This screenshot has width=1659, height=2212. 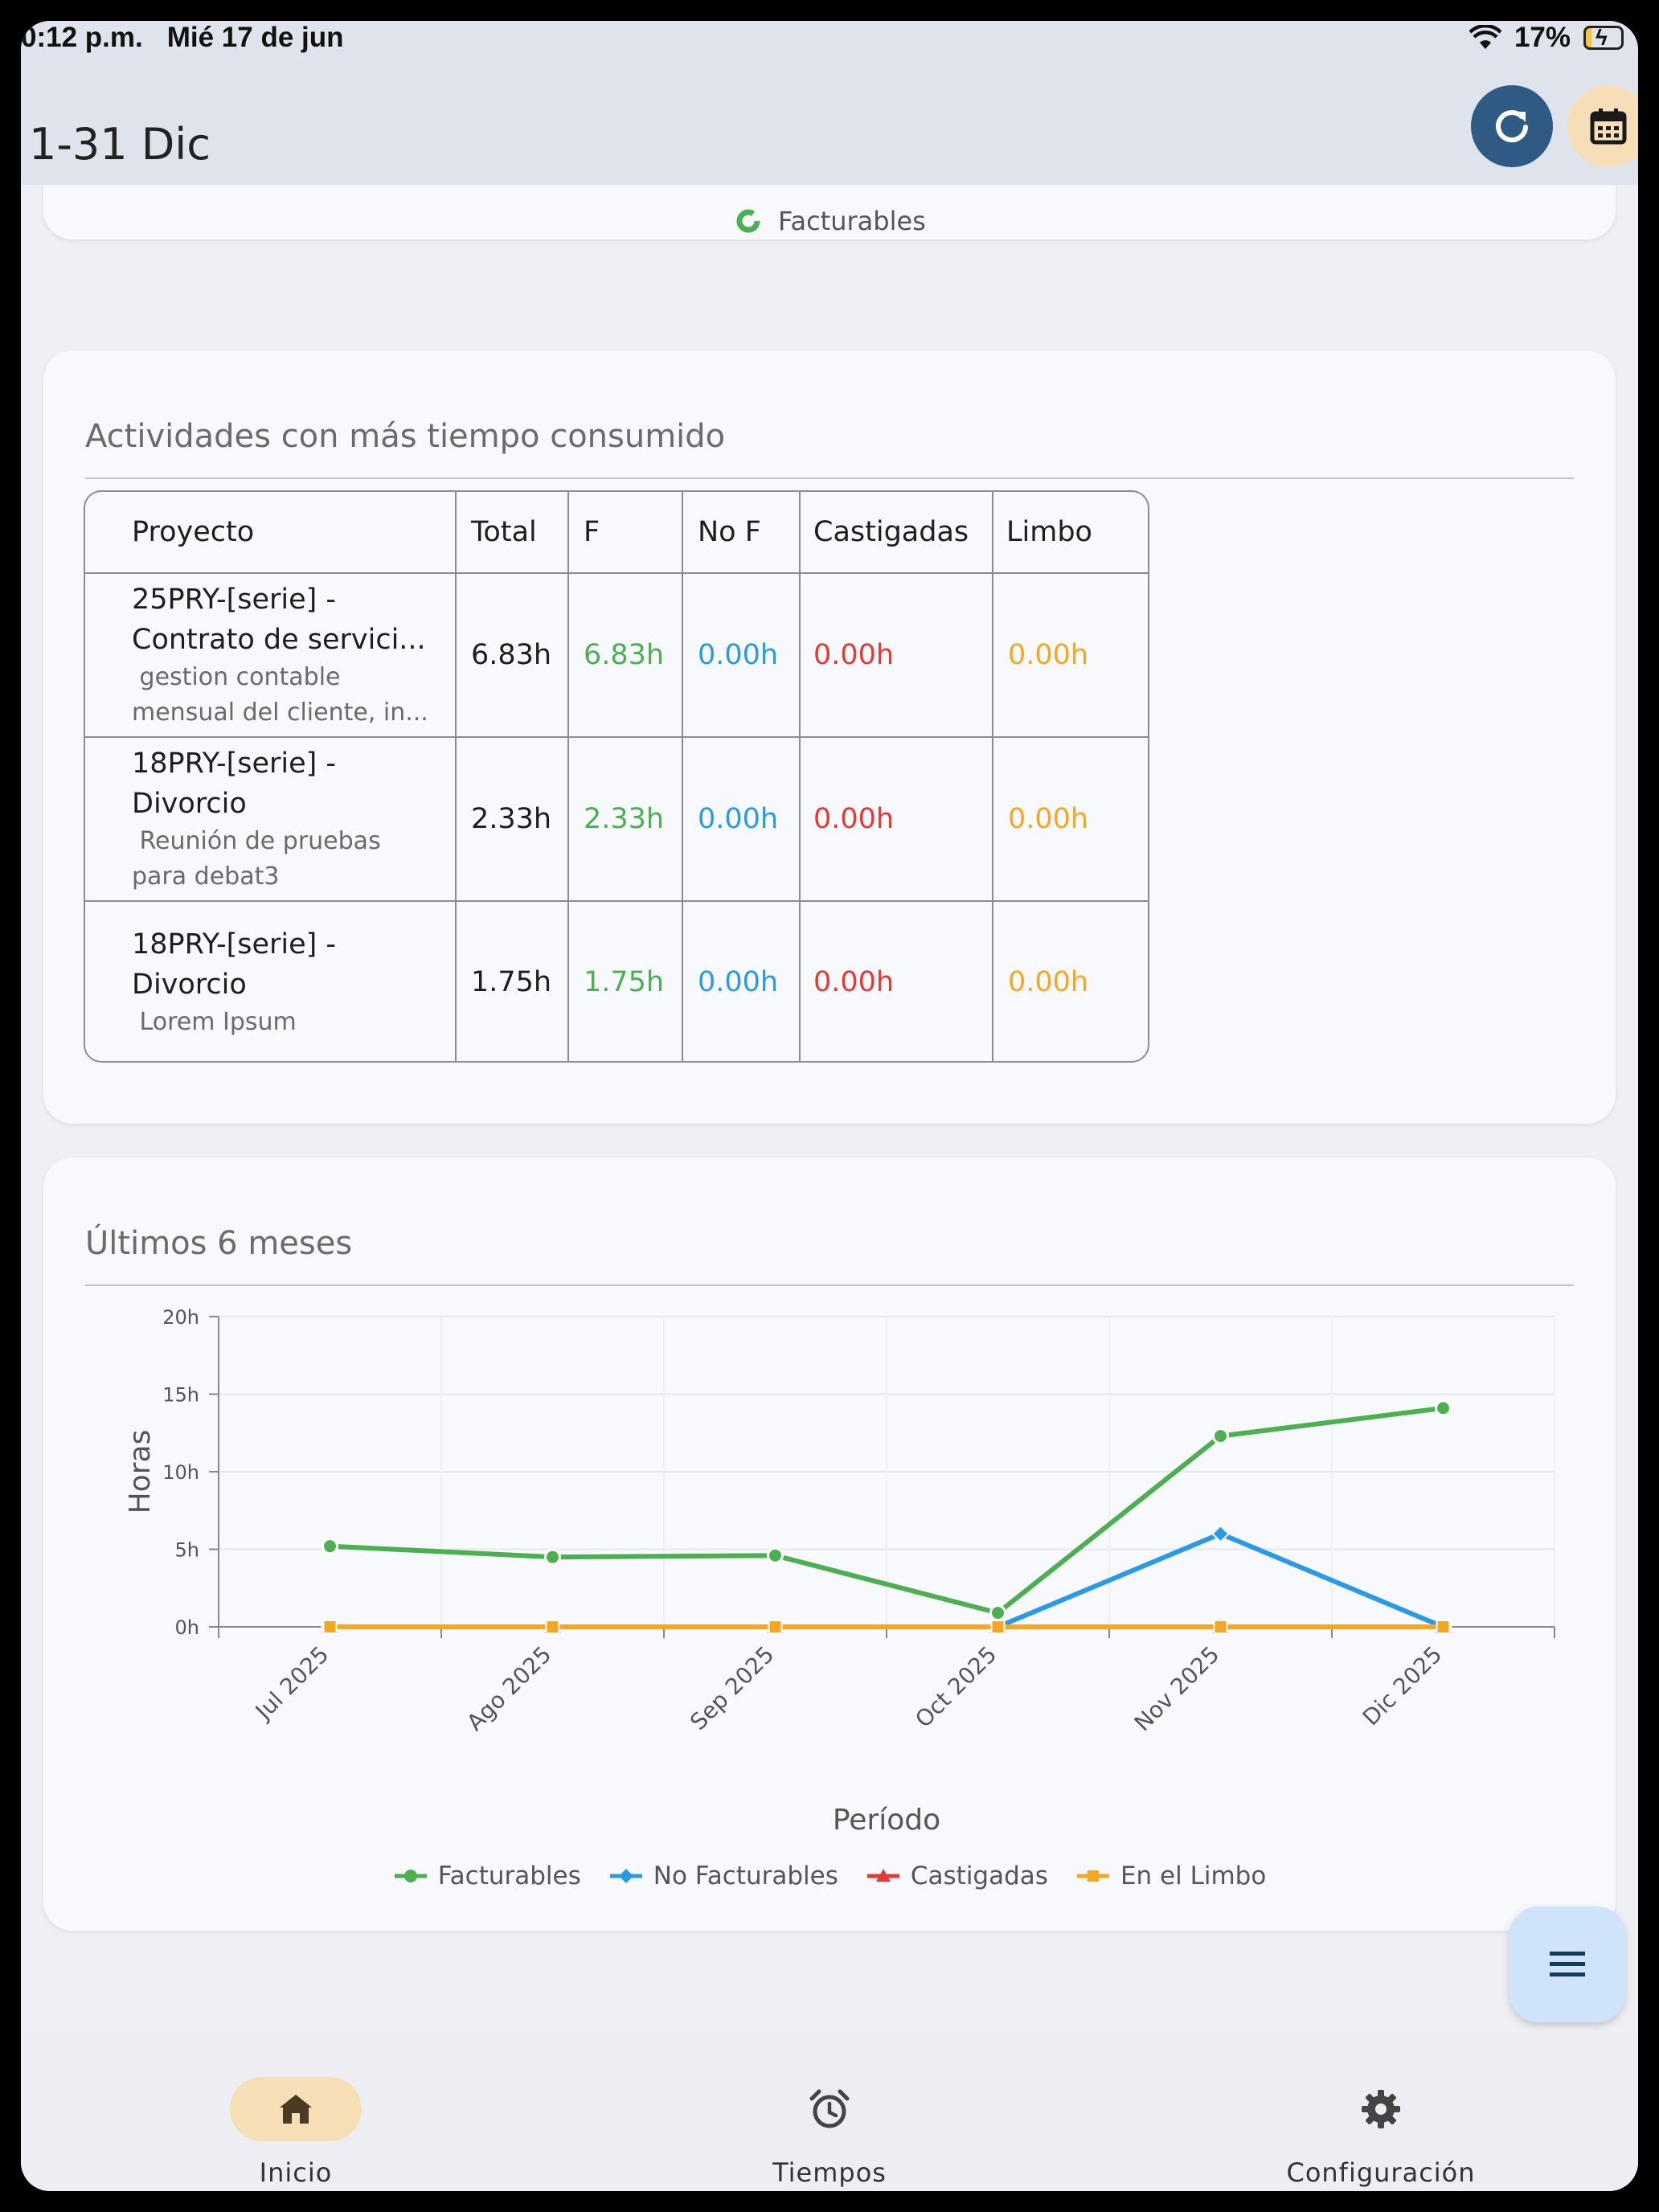 I want to click on total-cell: 2.33h, so click(x=511, y=819).